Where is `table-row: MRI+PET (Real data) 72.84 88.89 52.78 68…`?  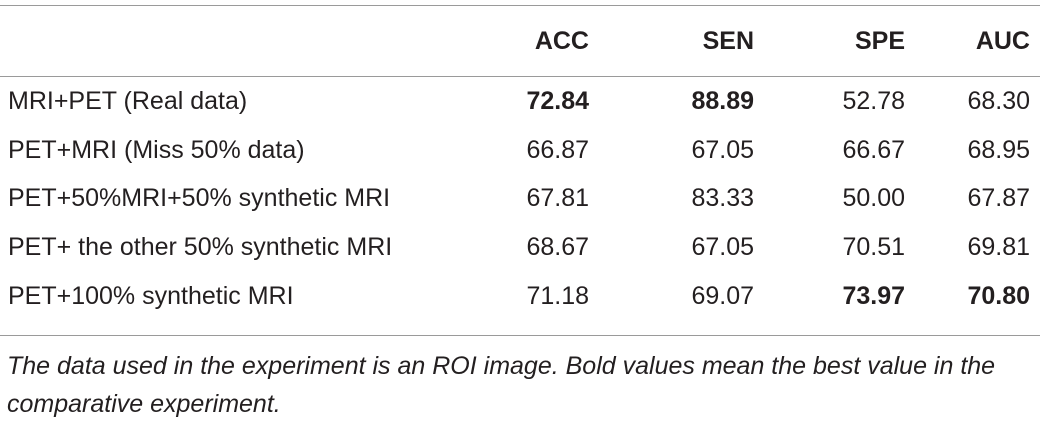 table-row: MRI+PET (Real data) 72.84 88.89 52.78 68… is located at coordinates (520, 101).